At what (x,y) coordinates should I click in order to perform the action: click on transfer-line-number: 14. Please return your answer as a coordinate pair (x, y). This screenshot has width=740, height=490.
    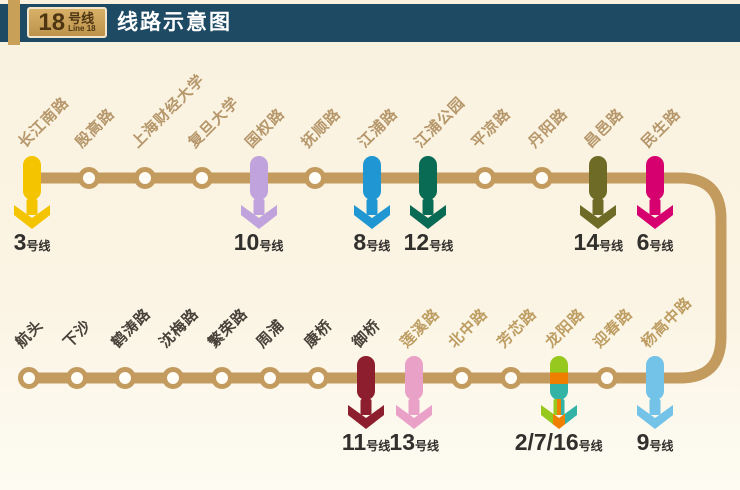
    Looking at the image, I should click on (586, 242).